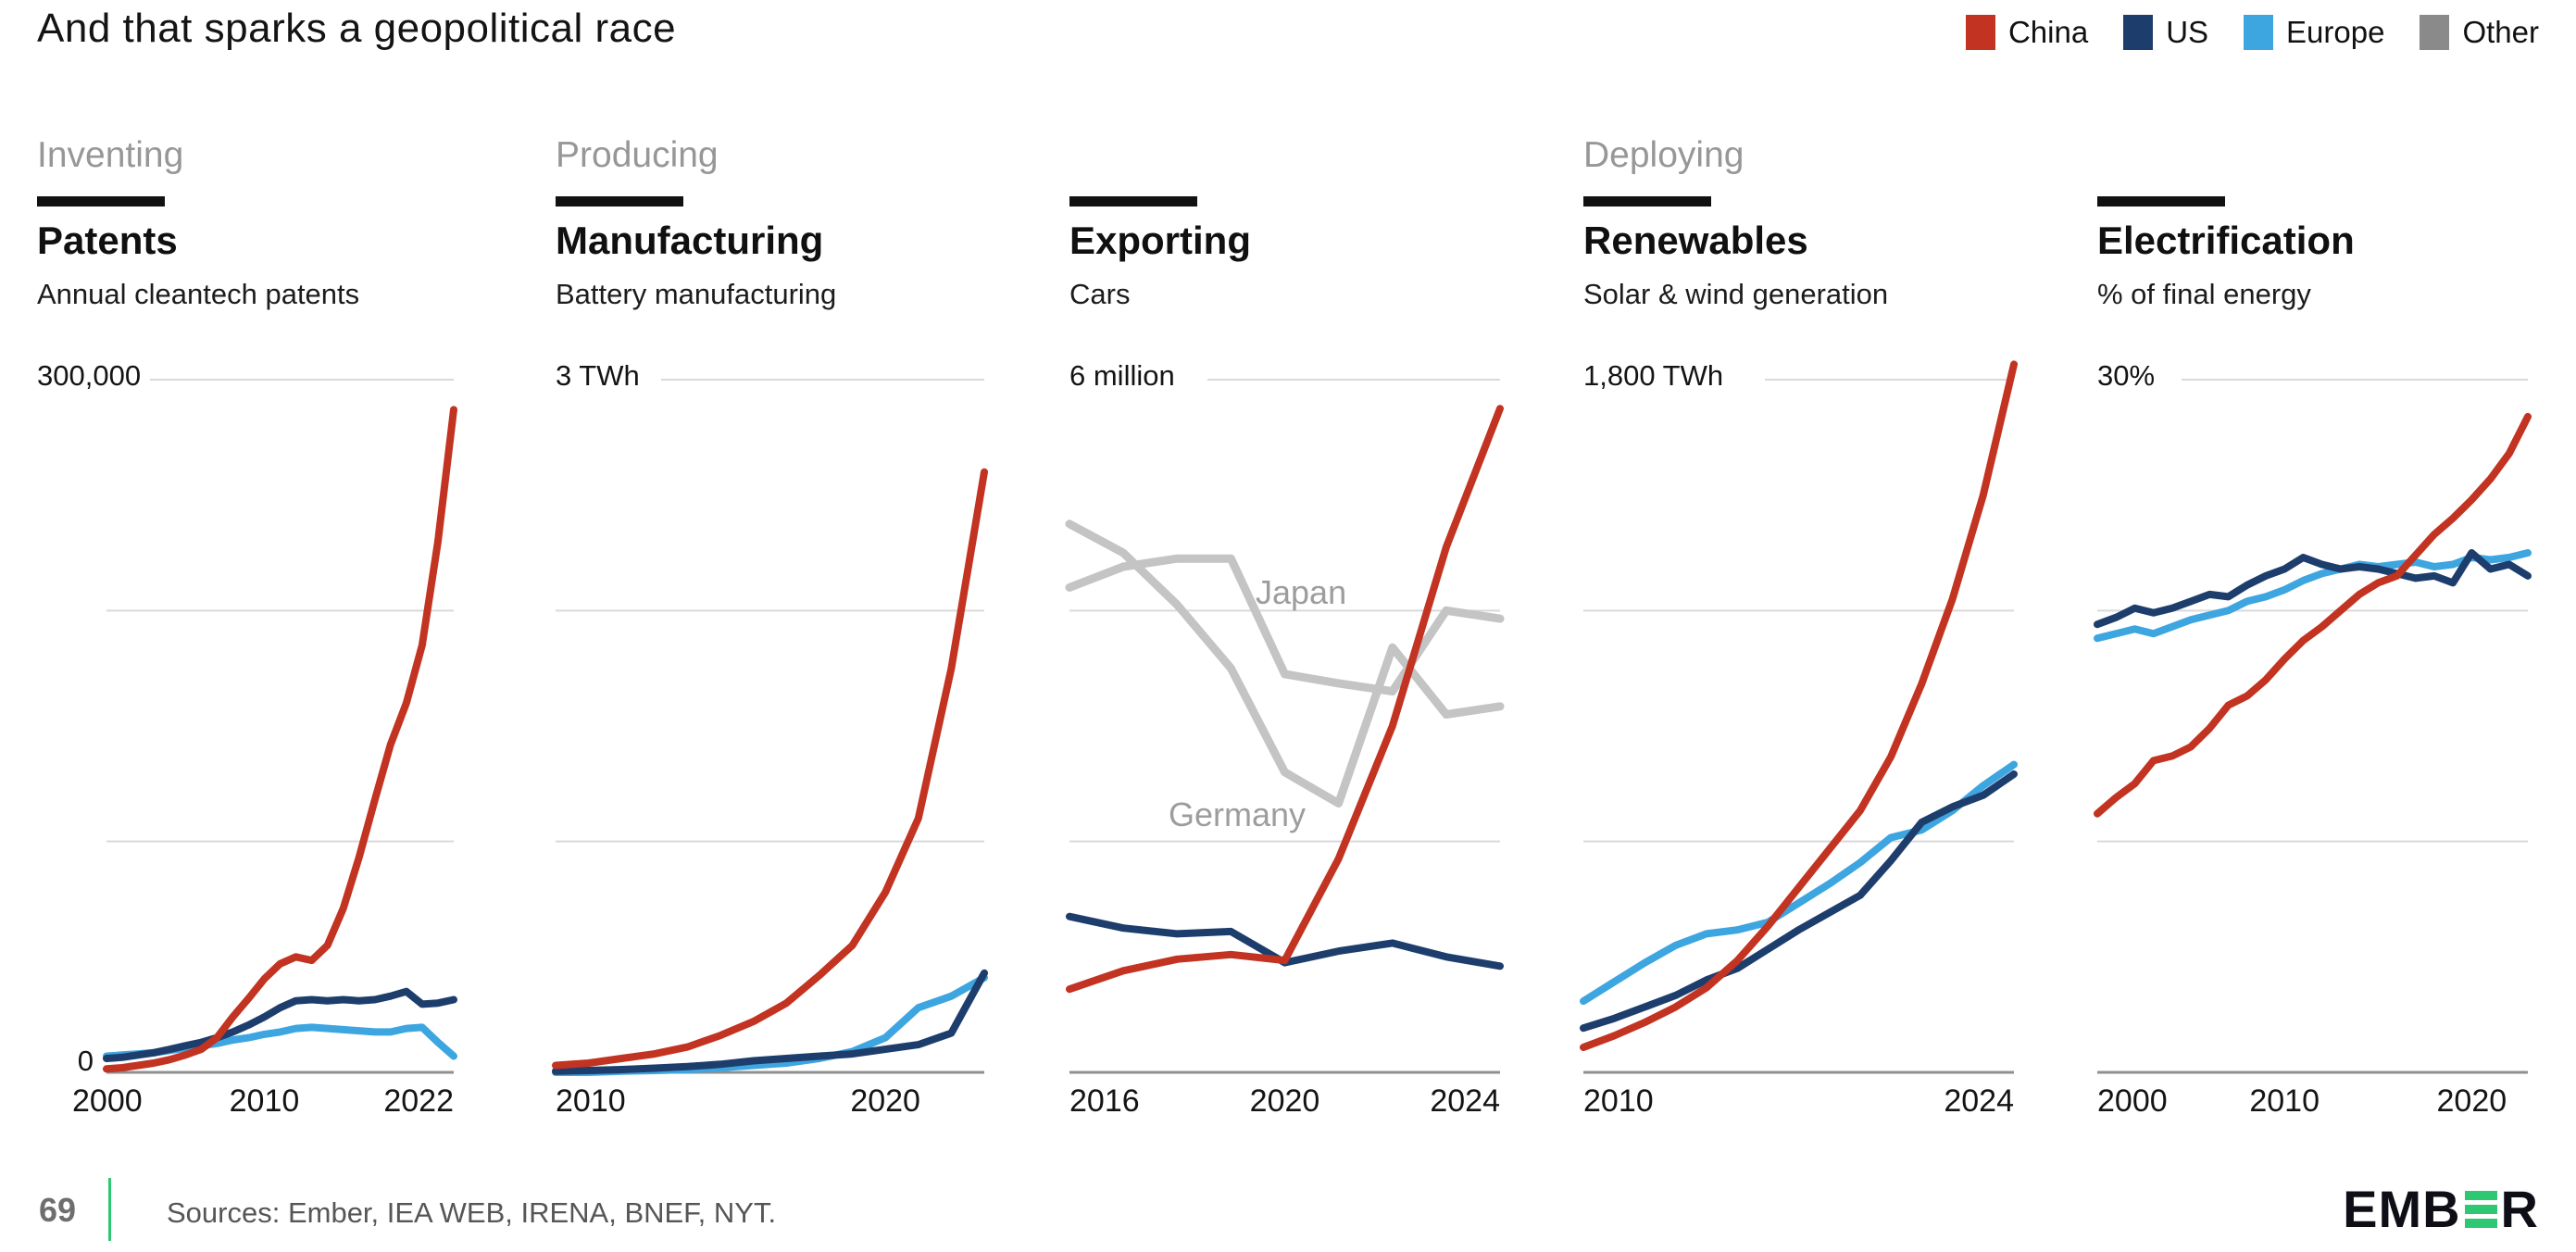  What do you see at coordinates (2048, 32) in the screenshot?
I see `legend-label: China` at bounding box center [2048, 32].